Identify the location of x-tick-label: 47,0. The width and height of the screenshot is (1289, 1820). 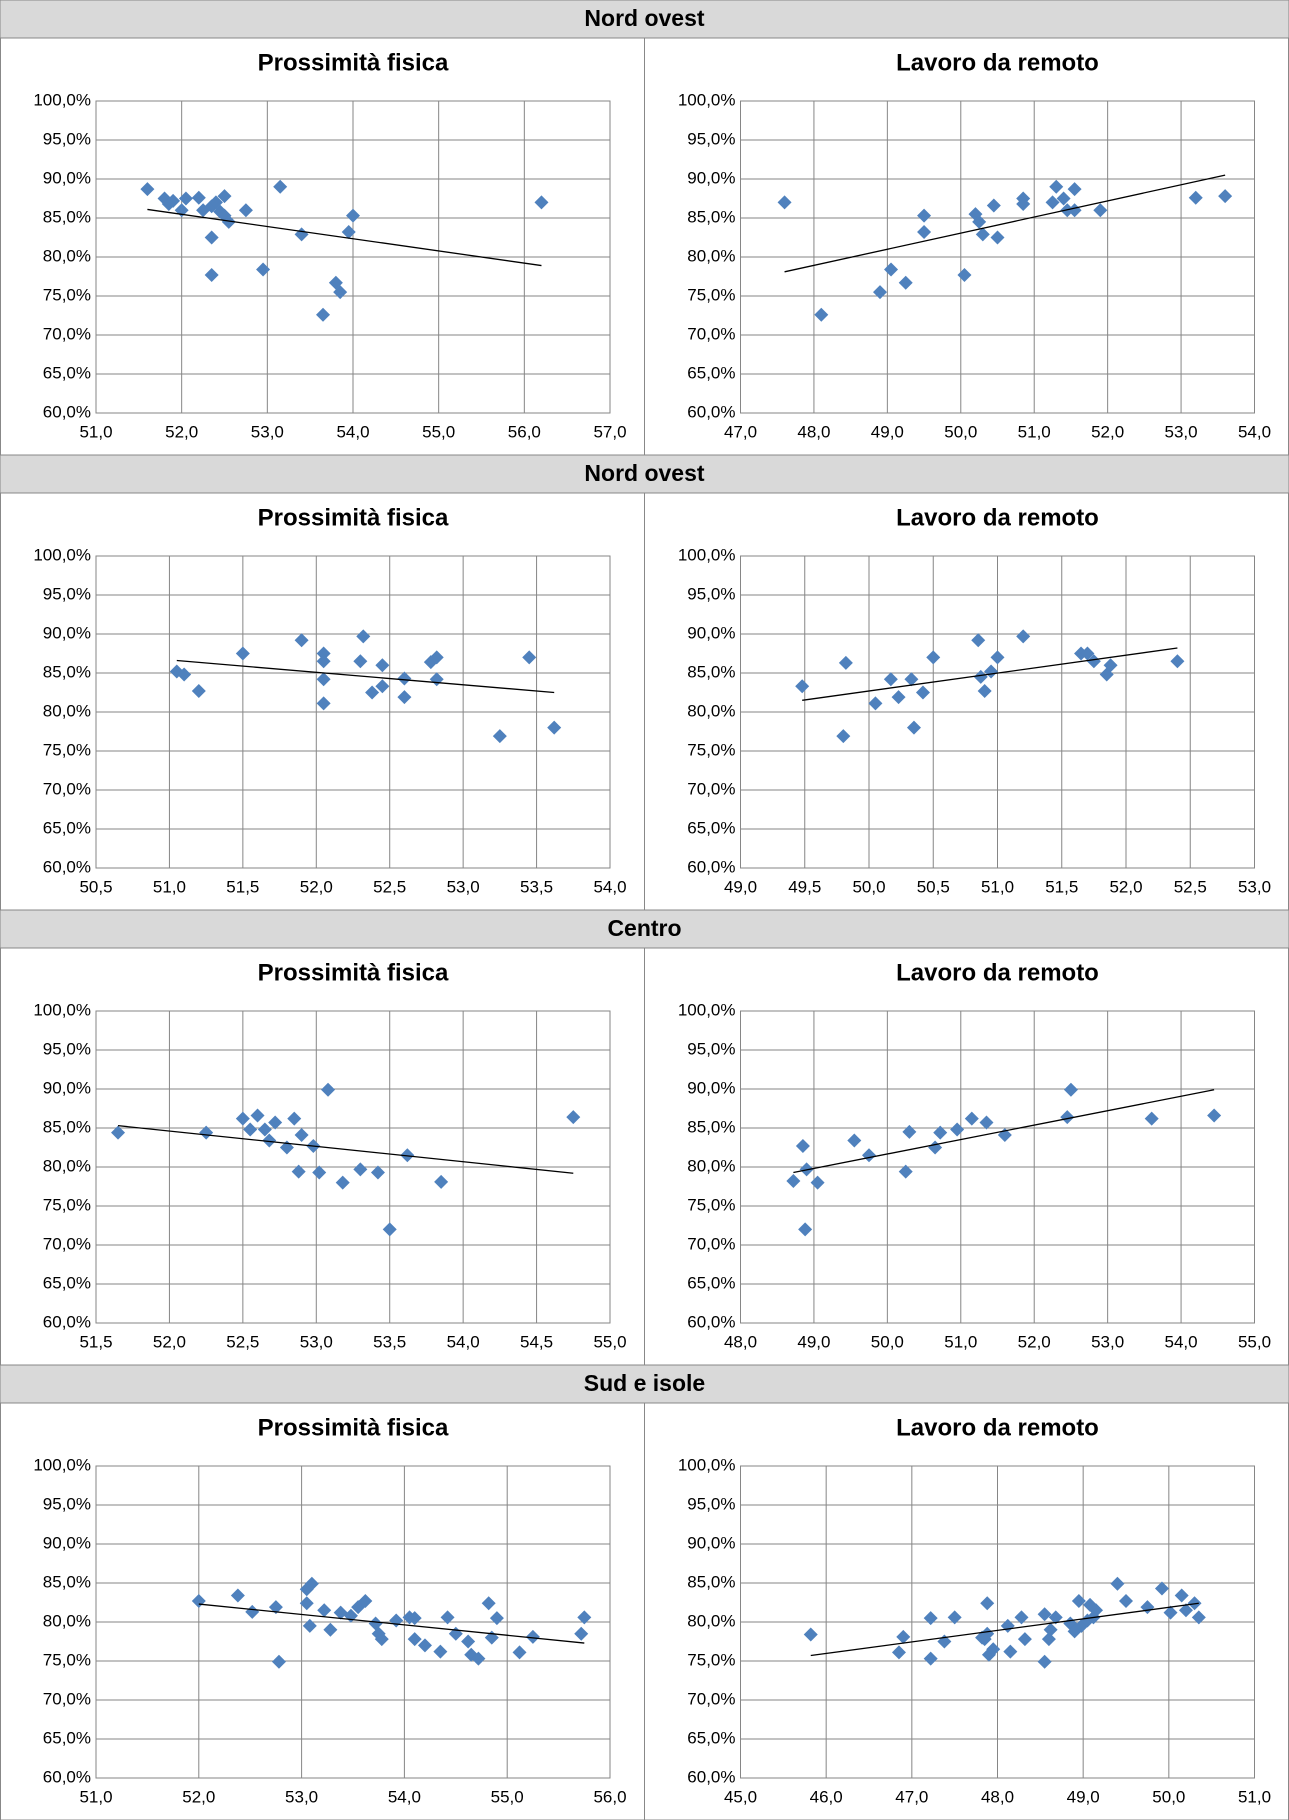
(740, 431).